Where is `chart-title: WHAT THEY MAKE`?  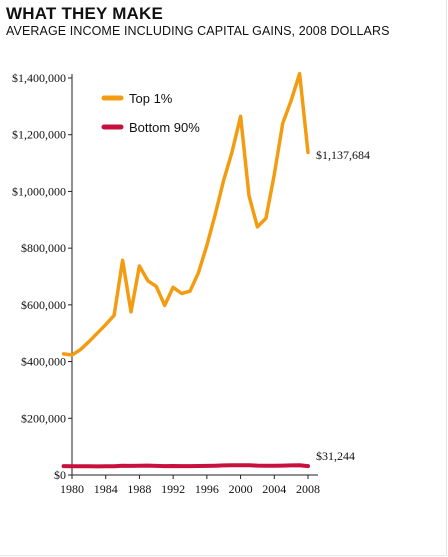
chart-title: WHAT THEY MAKE is located at coordinates (85, 13).